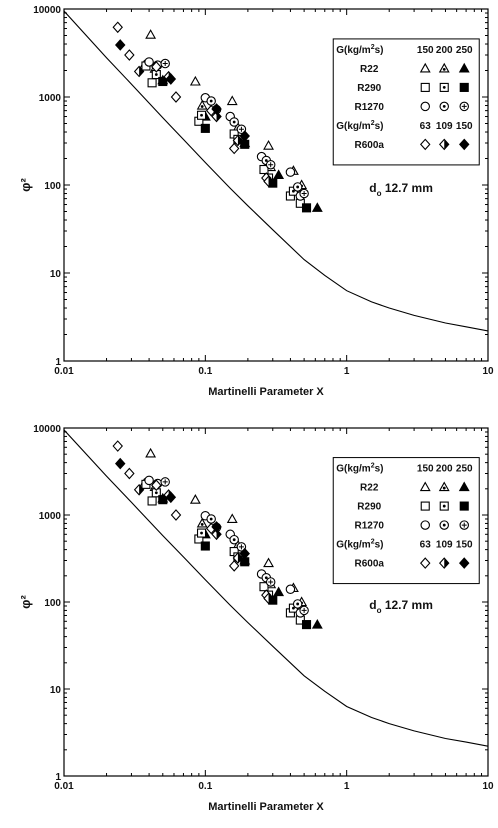 This screenshot has height=828, width=498. What do you see at coordinates (488, 786) in the screenshot?
I see `x-tick-label: 10` at bounding box center [488, 786].